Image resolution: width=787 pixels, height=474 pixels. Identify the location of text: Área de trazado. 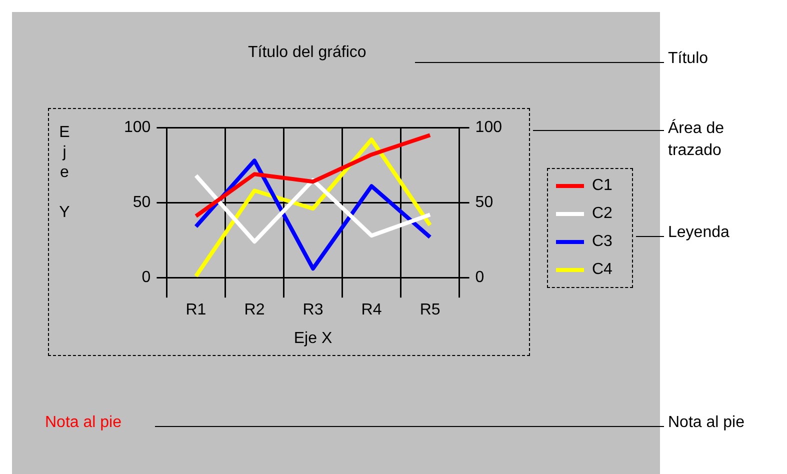
(697, 139).